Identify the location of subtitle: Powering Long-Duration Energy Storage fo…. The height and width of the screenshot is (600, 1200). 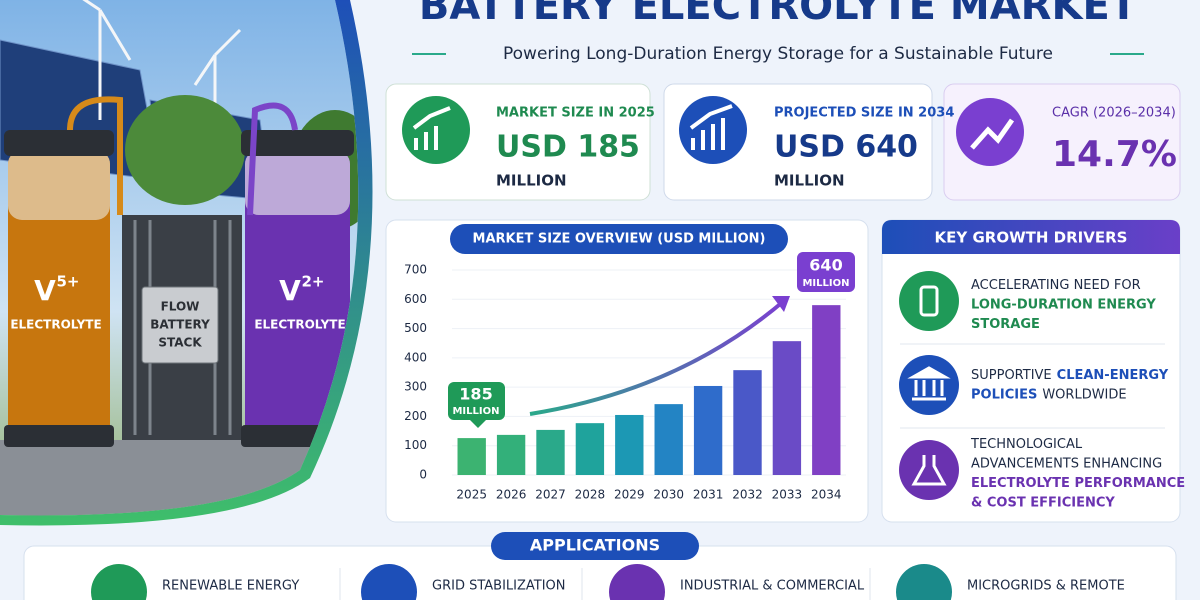
(778, 54).